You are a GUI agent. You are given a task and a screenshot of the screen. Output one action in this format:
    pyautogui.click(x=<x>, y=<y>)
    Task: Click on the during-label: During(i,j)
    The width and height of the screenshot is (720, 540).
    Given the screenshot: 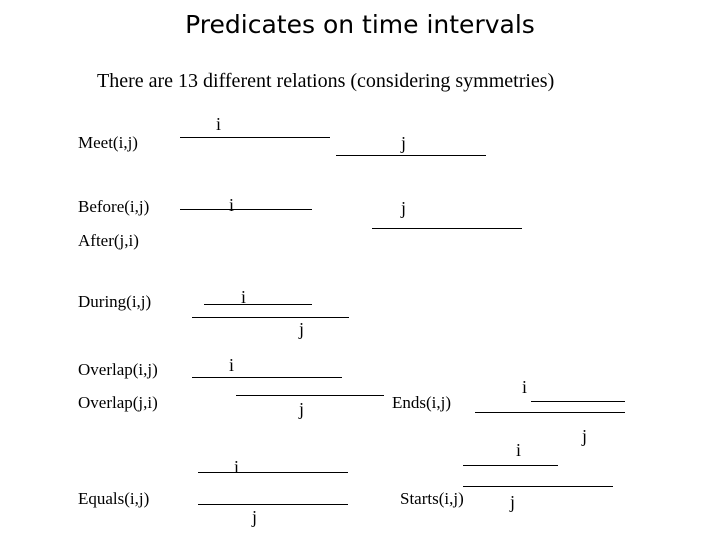 What is the action you would take?
    pyautogui.click(x=115, y=301)
    